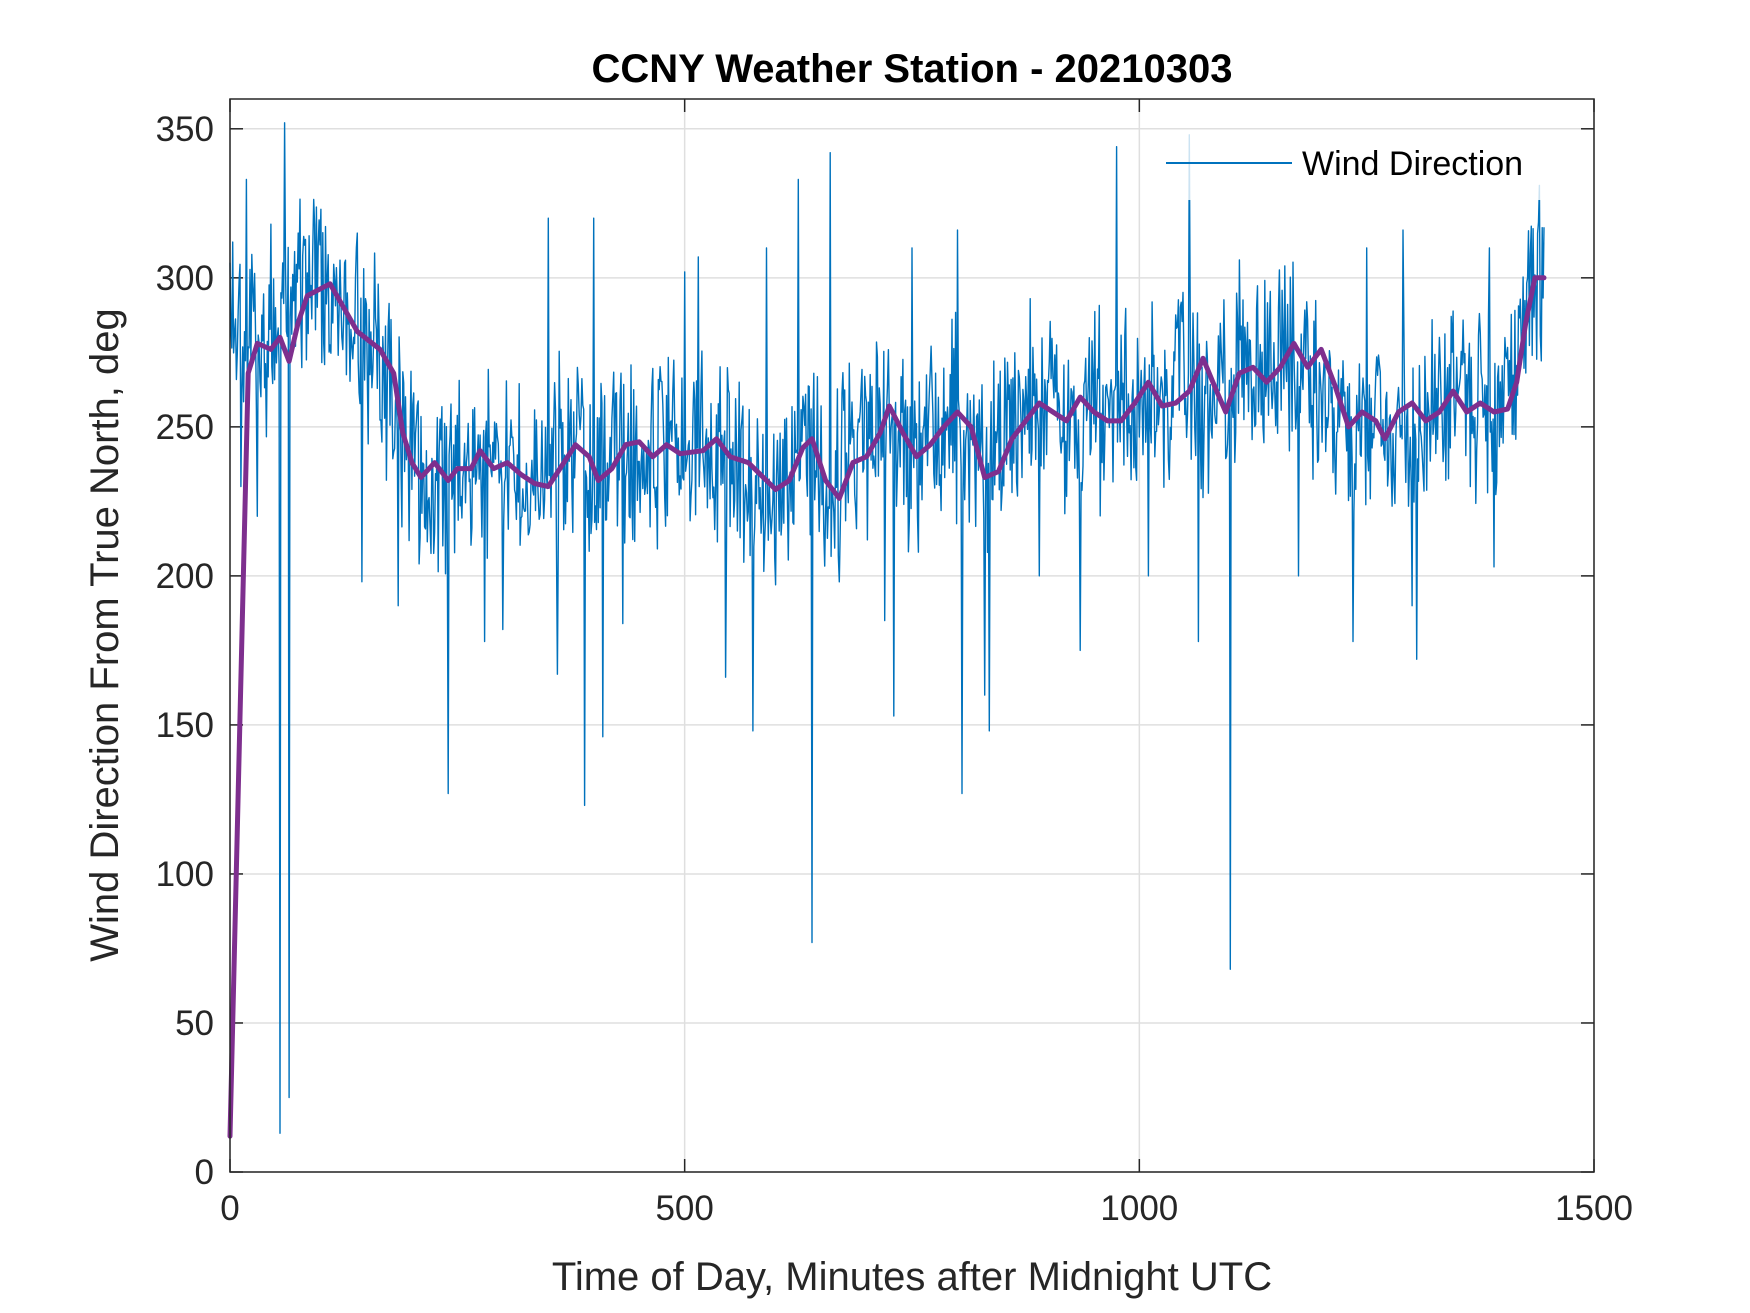 The image size is (1750, 1313). Describe the element at coordinates (185, 427) in the screenshot. I see `y-tick-label: 250` at that location.